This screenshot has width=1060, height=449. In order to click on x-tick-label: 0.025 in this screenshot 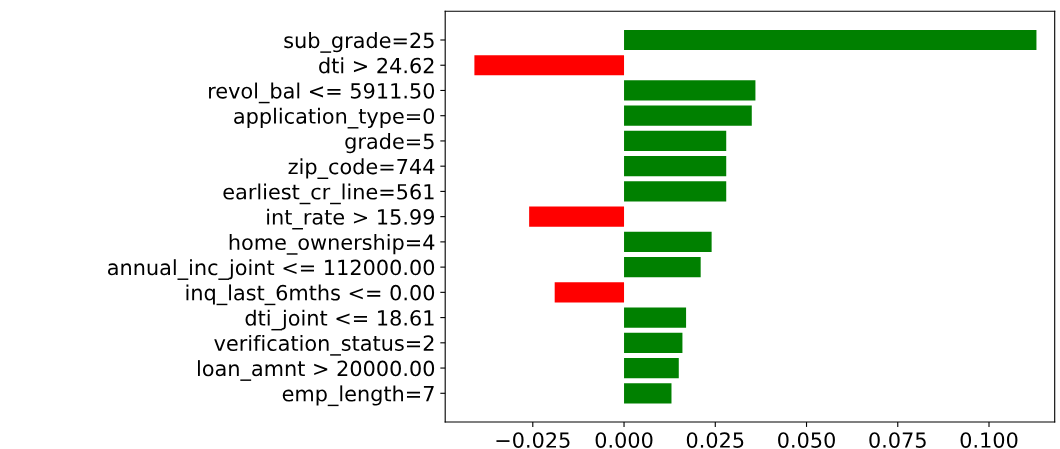, I will do `click(715, 440)`.